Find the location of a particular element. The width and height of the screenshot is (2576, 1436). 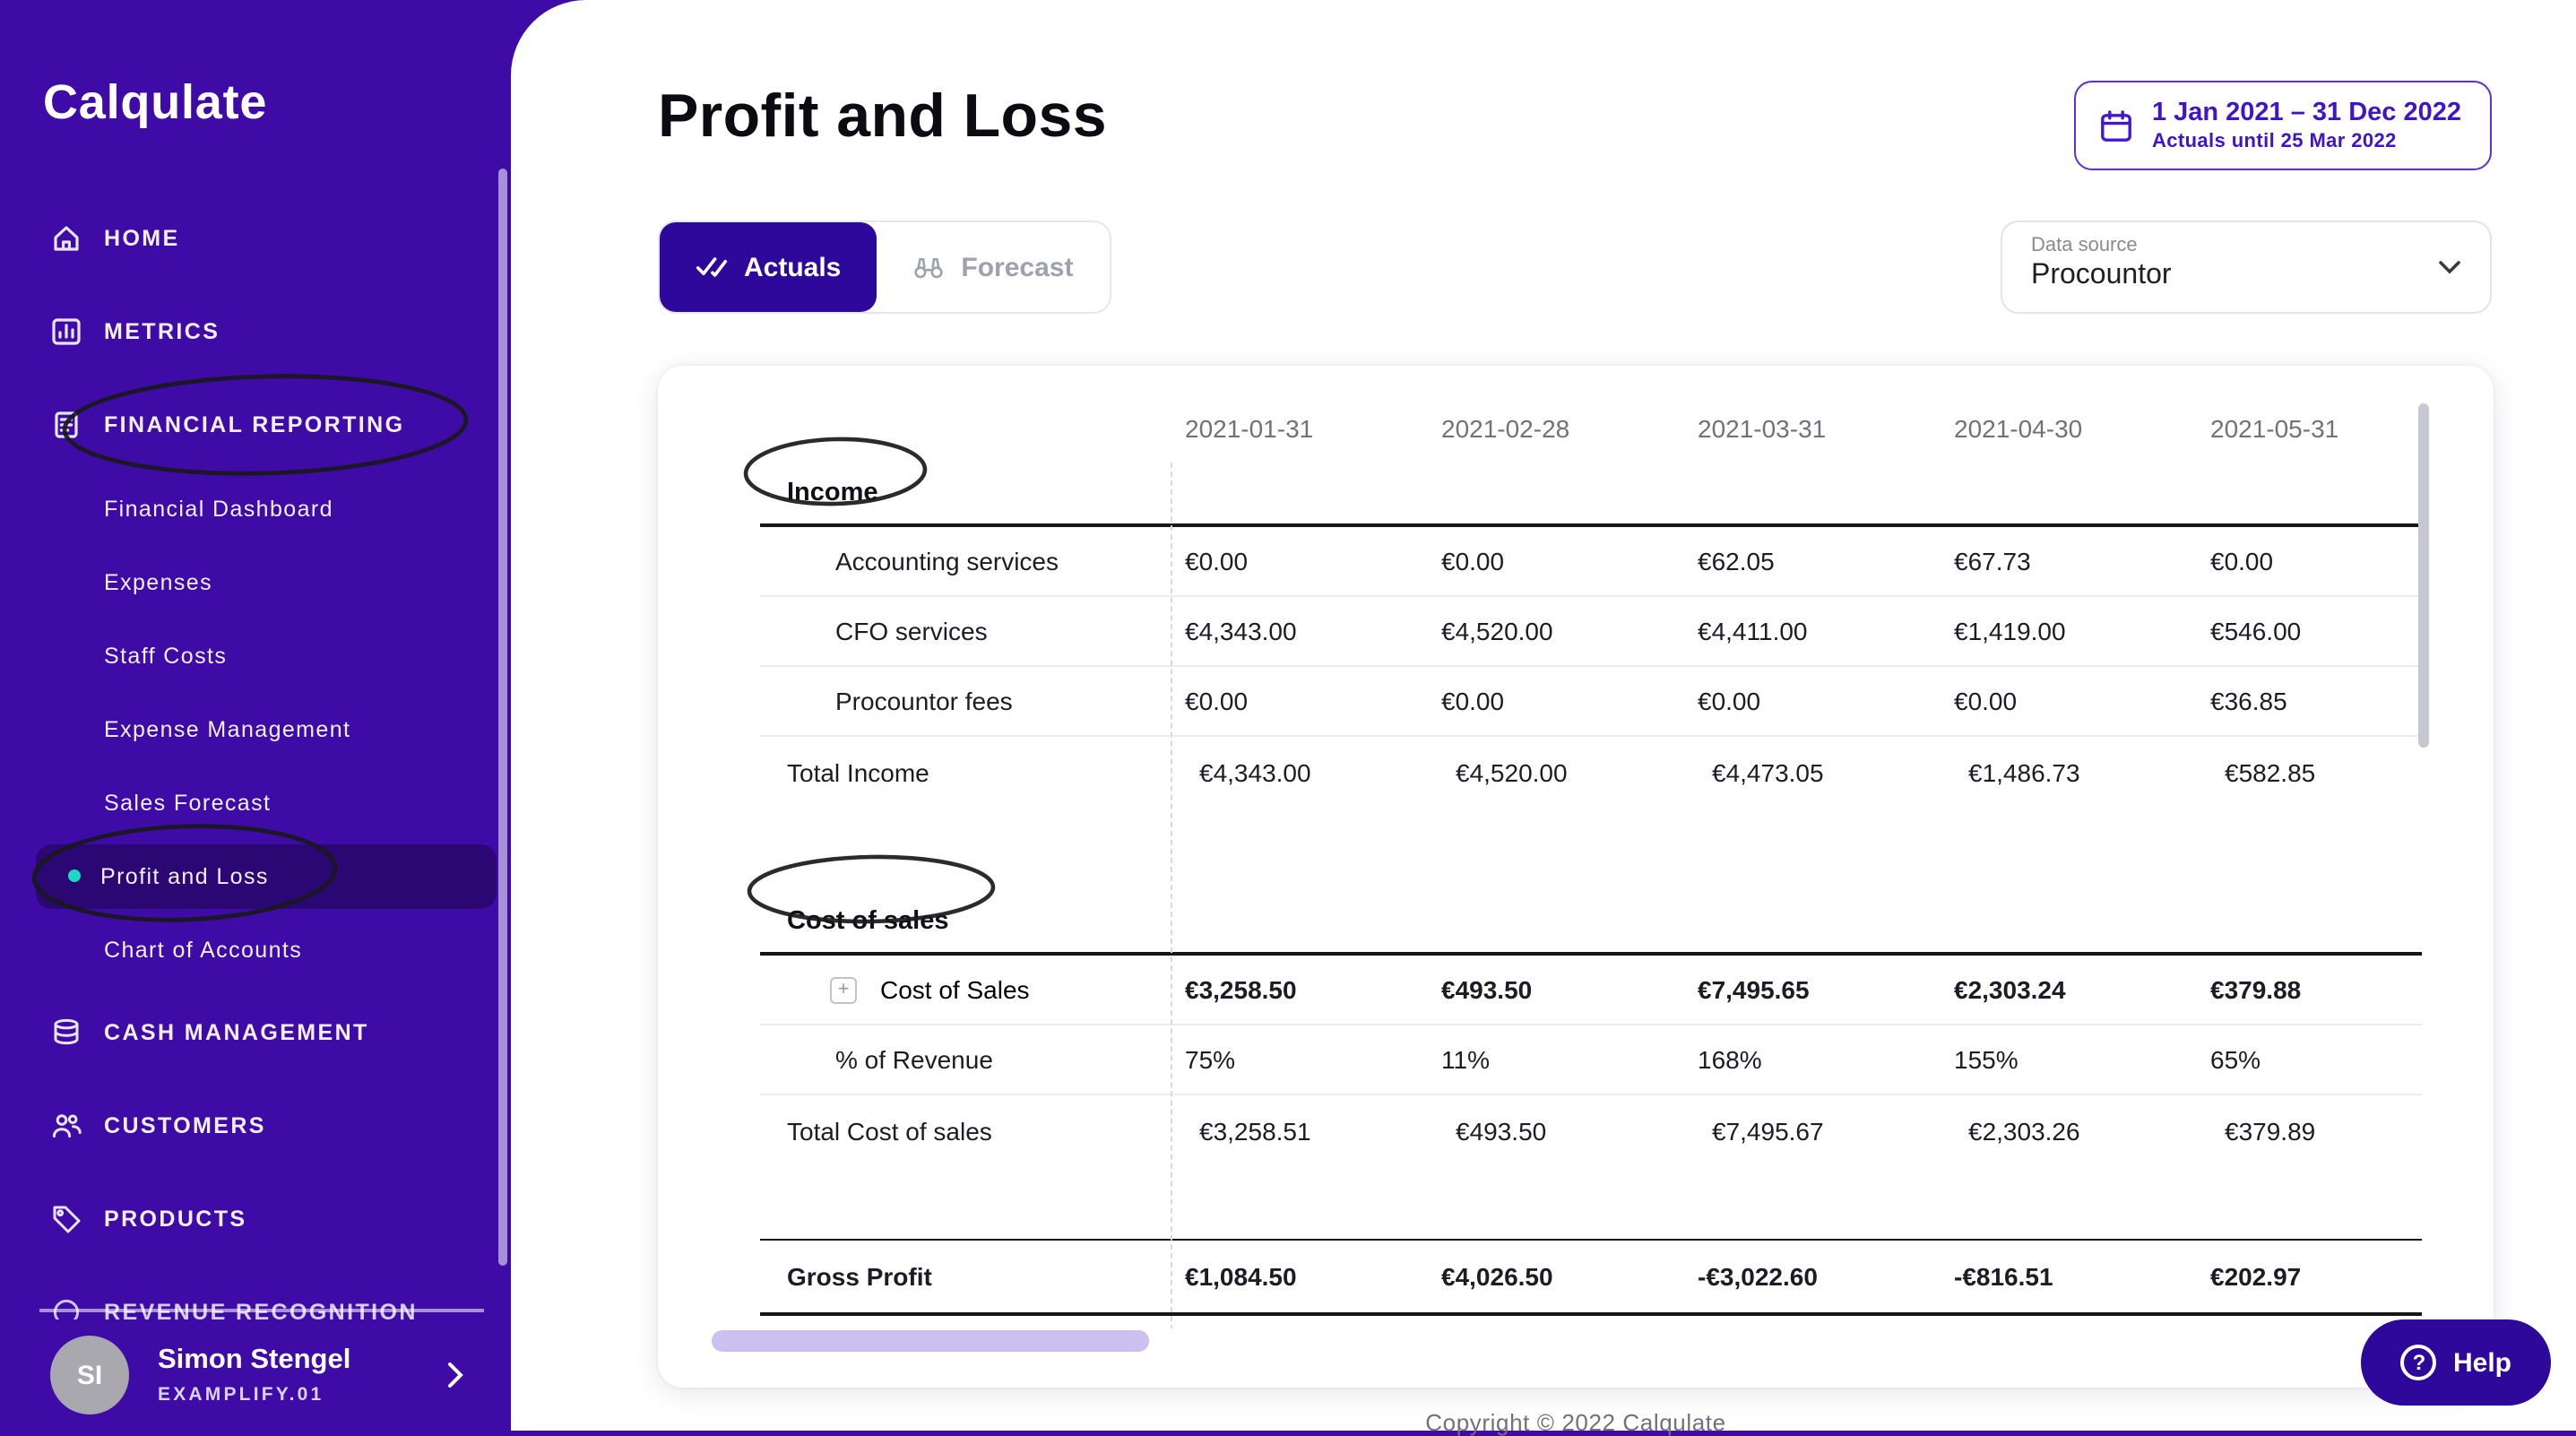

calendar-icon is located at coordinates (2117, 125).